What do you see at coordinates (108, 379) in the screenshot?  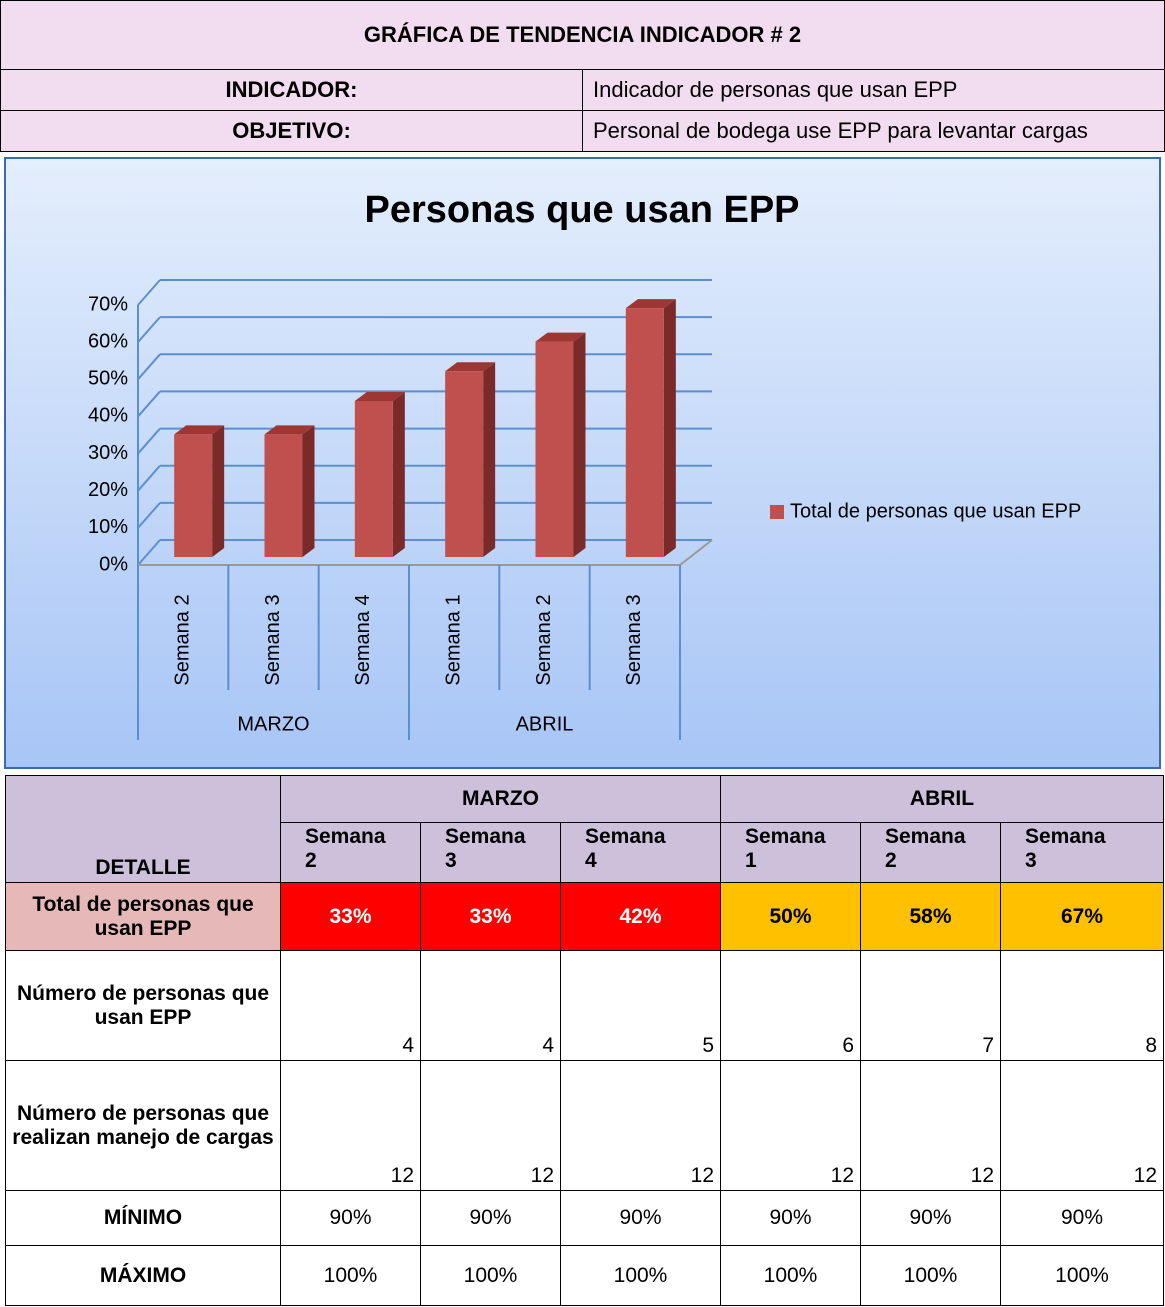 I see `y-tick-label: 50%` at bounding box center [108, 379].